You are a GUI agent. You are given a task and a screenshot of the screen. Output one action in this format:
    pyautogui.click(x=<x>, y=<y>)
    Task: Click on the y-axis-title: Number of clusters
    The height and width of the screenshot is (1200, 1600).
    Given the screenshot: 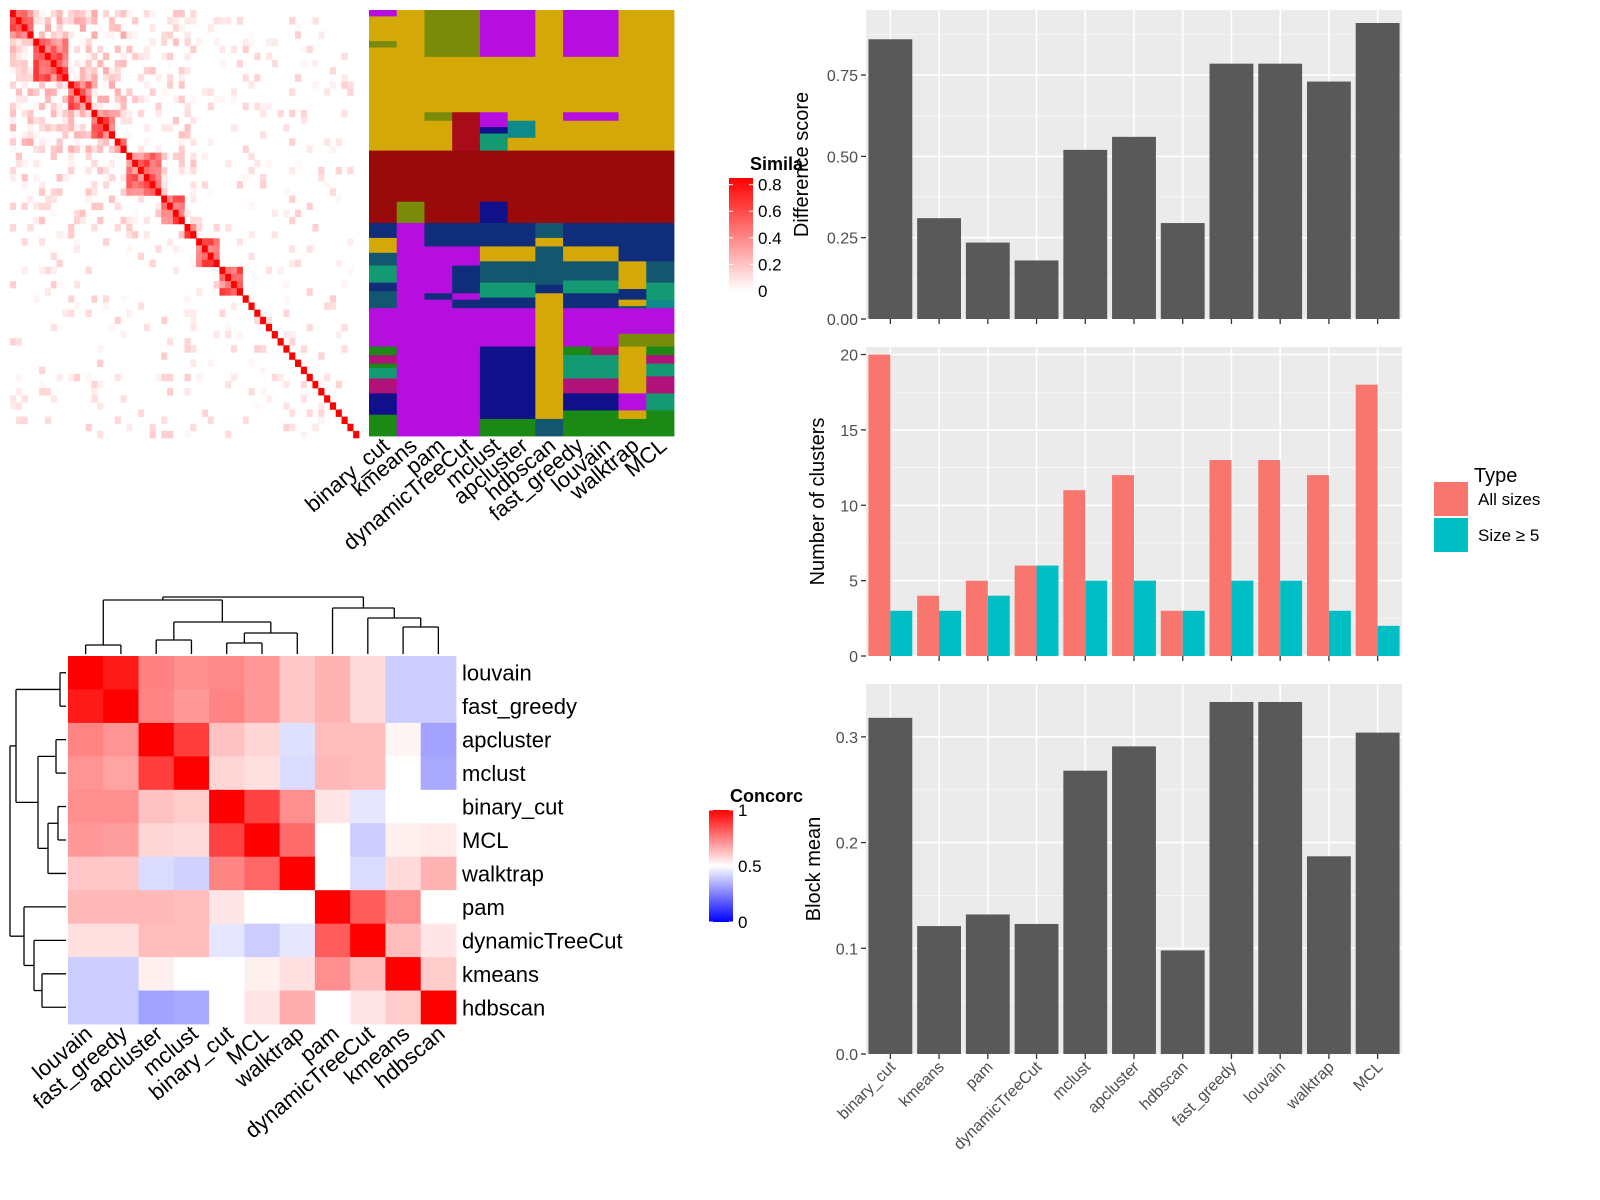 What is the action you would take?
    pyautogui.click(x=818, y=502)
    